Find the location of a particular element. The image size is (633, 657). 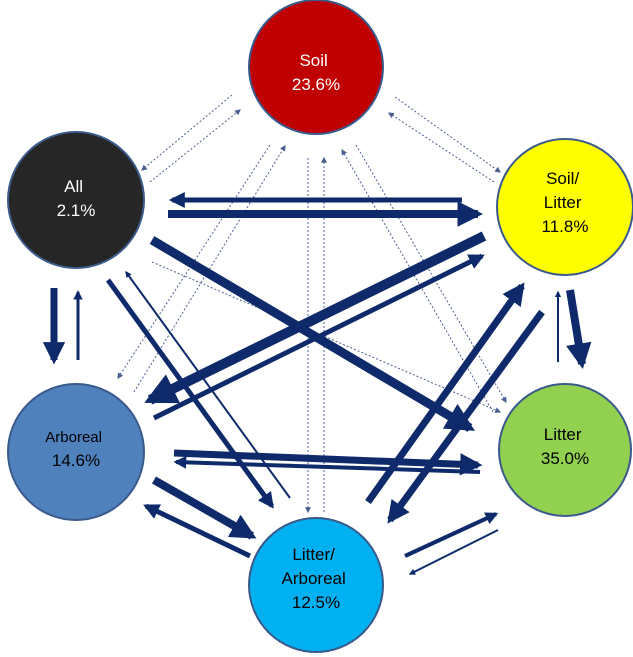

arrow-litter-arboreal-to-soil-litter is located at coordinates (445, 393).